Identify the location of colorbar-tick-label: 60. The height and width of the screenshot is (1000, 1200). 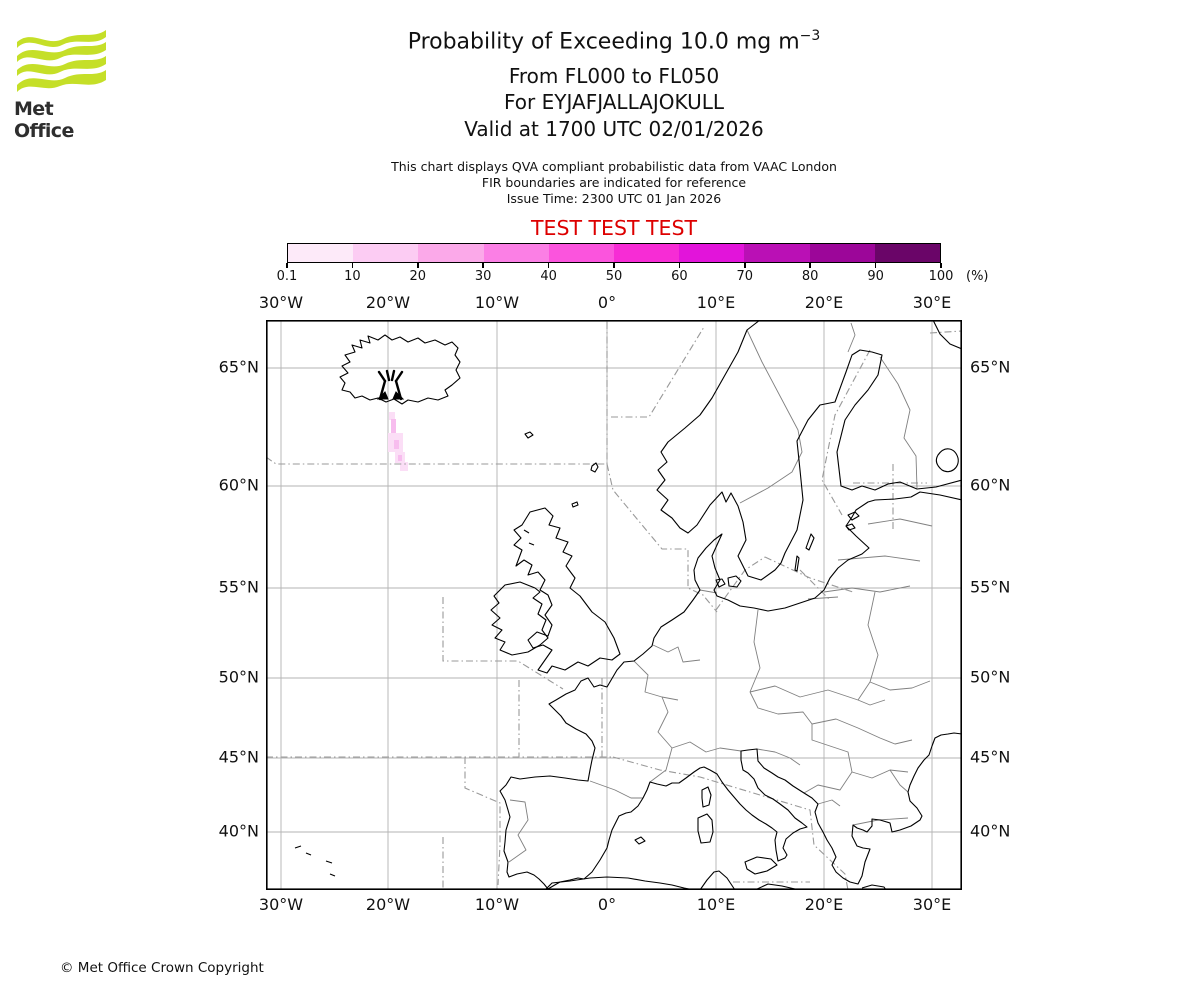
(679, 276).